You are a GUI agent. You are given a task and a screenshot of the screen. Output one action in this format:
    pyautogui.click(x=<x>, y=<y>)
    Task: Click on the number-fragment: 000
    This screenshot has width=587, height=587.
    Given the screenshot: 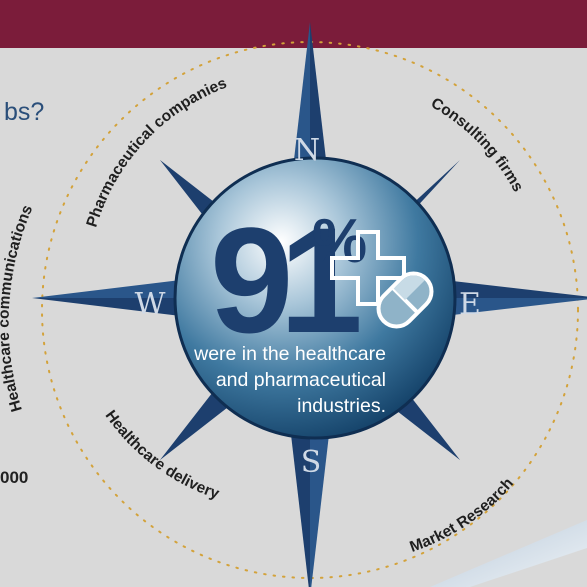 What is the action you would take?
    pyautogui.click(x=14, y=477)
    